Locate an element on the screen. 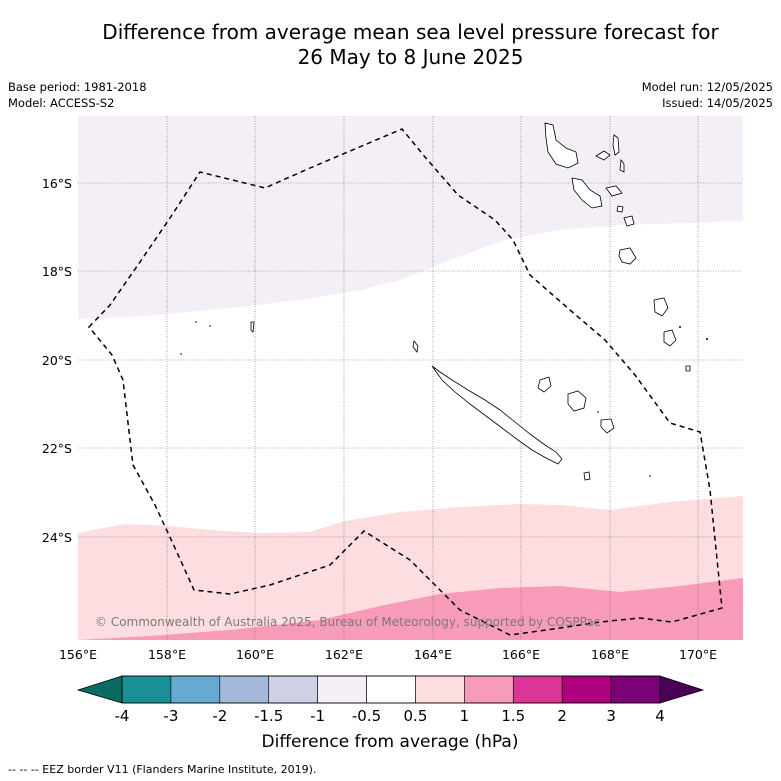 Image resolution: width=781 pixels, height=781 pixels. tanna-island is located at coordinates (661, 307).